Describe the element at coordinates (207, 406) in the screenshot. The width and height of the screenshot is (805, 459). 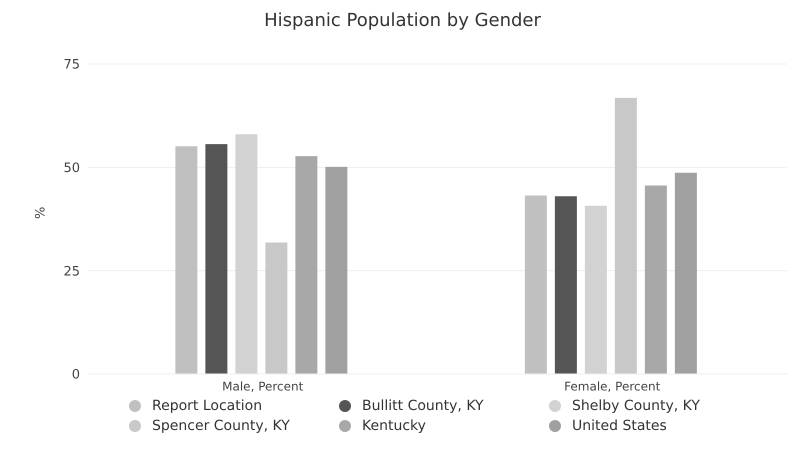
I see `legend-label: Report Location` at that location.